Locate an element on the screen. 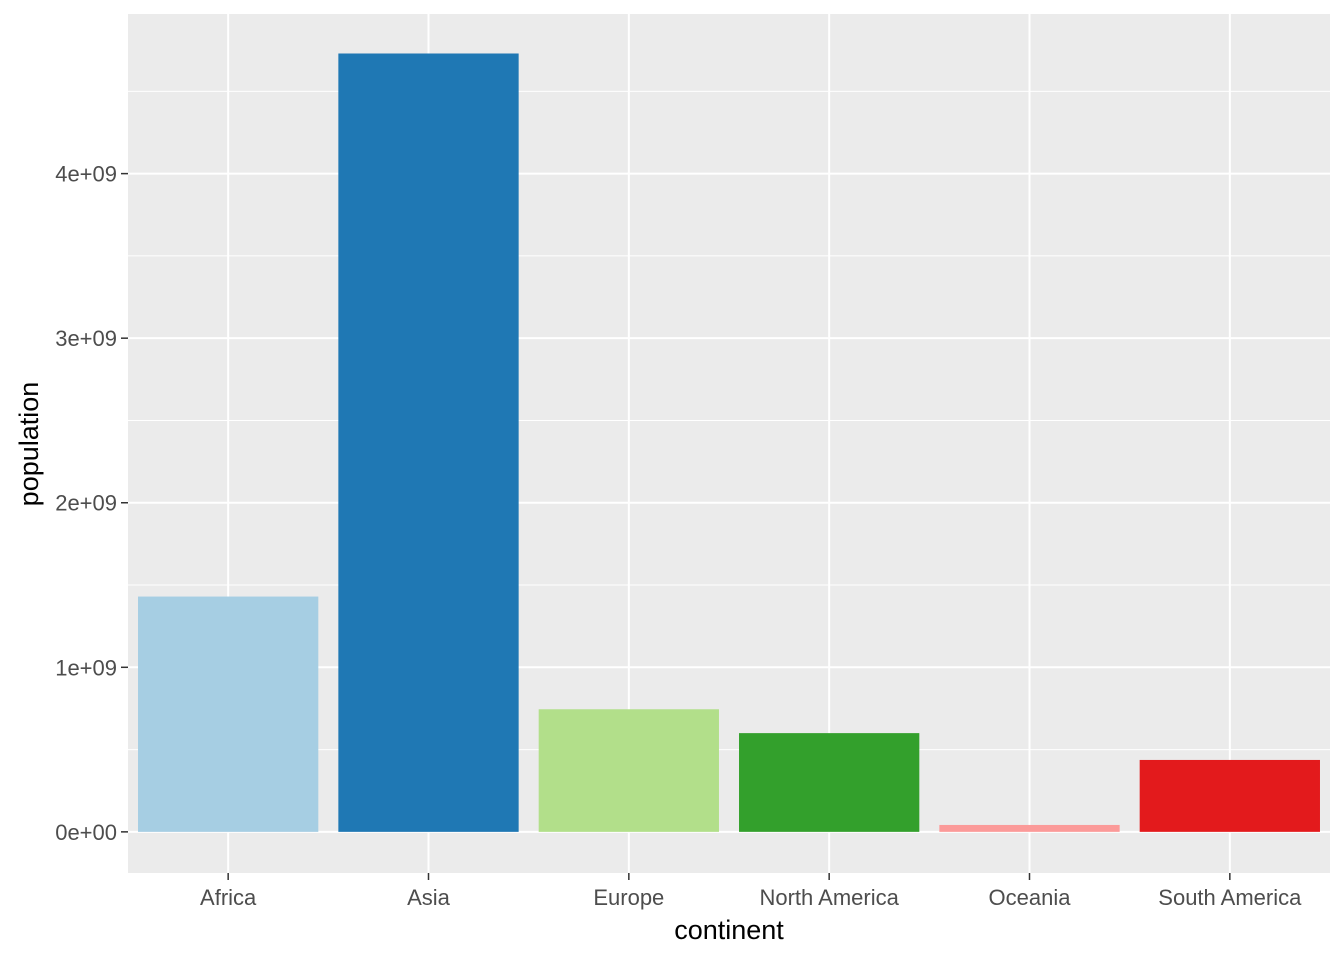 This screenshot has height=965, width=1344. y-tick-label: 0e+00 is located at coordinates (86, 832).